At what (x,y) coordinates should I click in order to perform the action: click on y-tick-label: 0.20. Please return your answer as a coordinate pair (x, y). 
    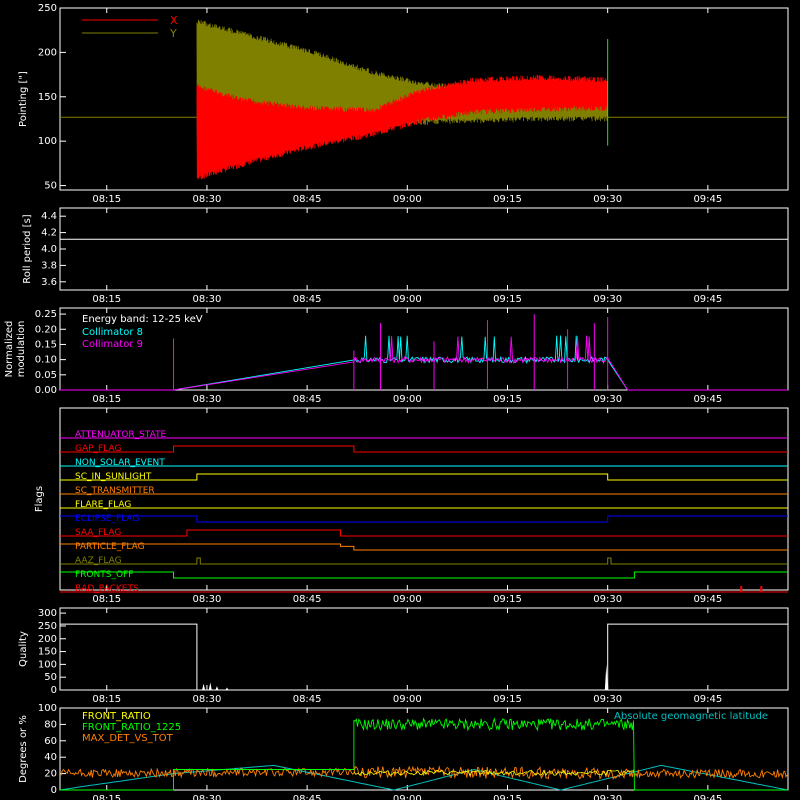
    Looking at the image, I should click on (46, 329).